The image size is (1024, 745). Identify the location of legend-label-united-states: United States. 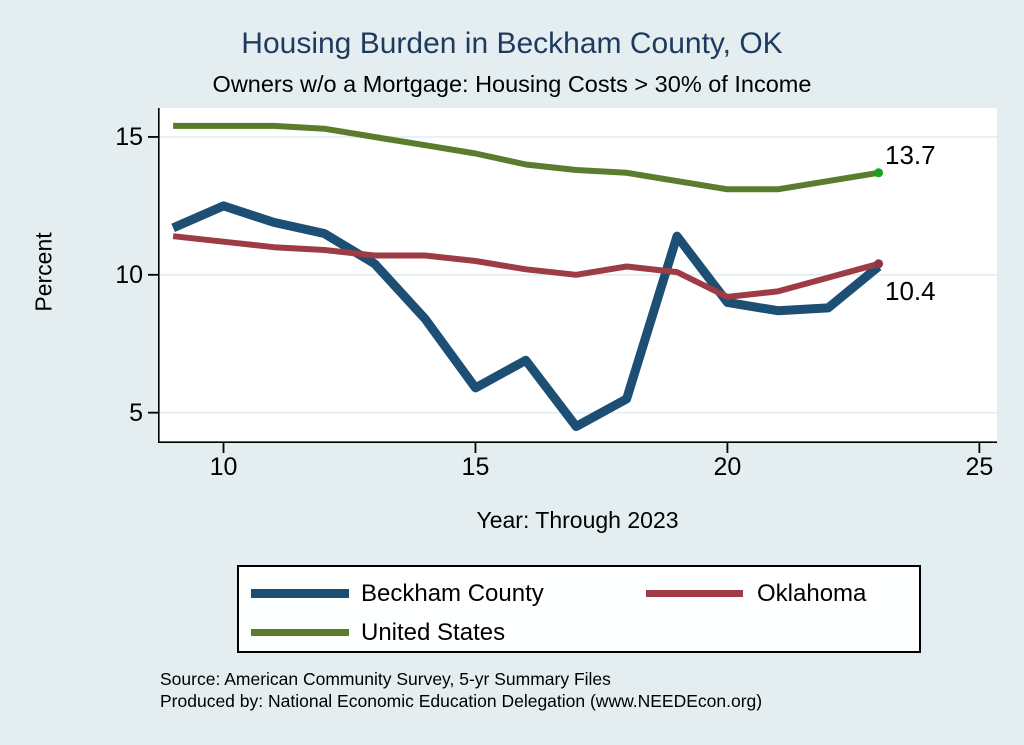
(433, 632).